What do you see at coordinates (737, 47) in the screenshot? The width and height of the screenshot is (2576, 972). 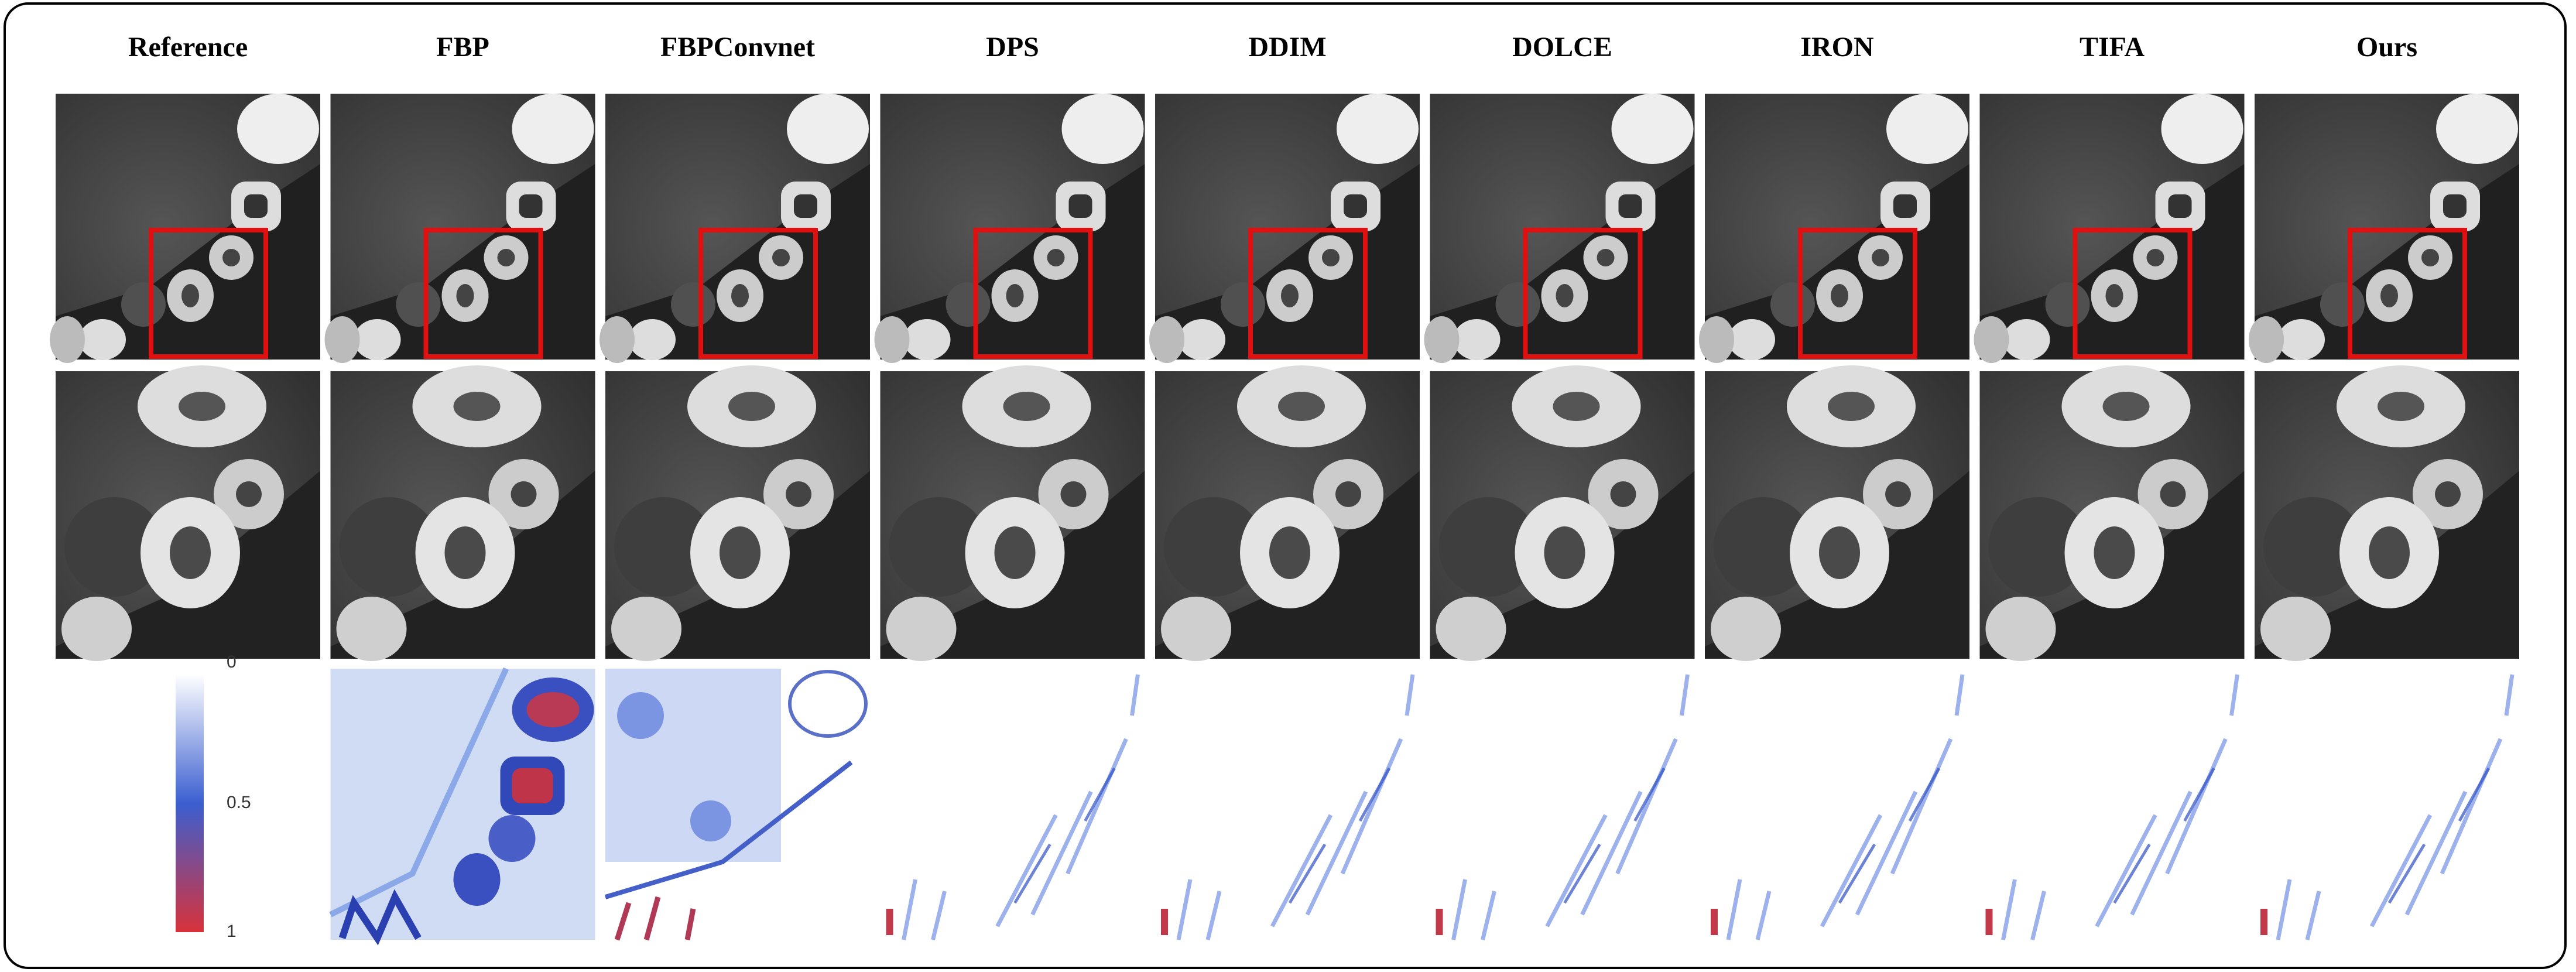 I see `column-title: FBPConvnet` at bounding box center [737, 47].